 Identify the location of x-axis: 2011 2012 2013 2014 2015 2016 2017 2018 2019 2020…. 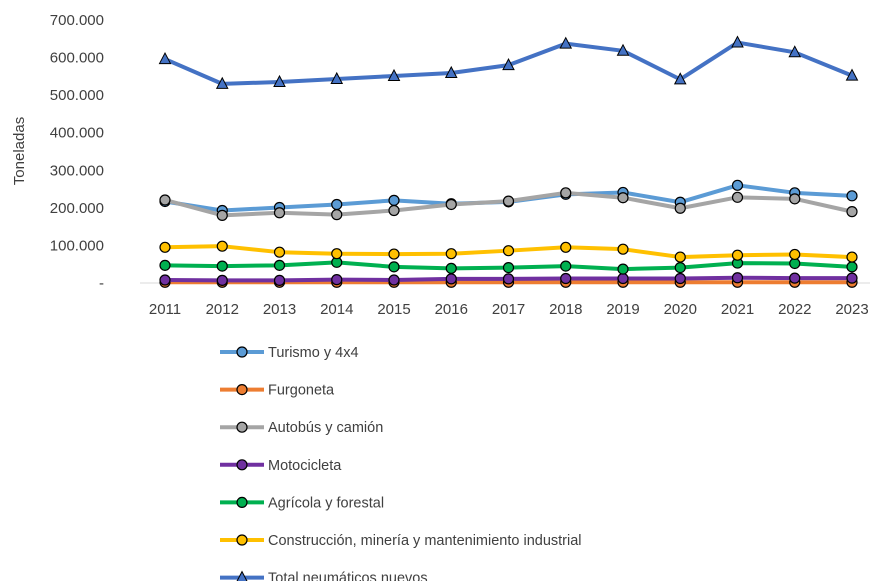
(505, 300).